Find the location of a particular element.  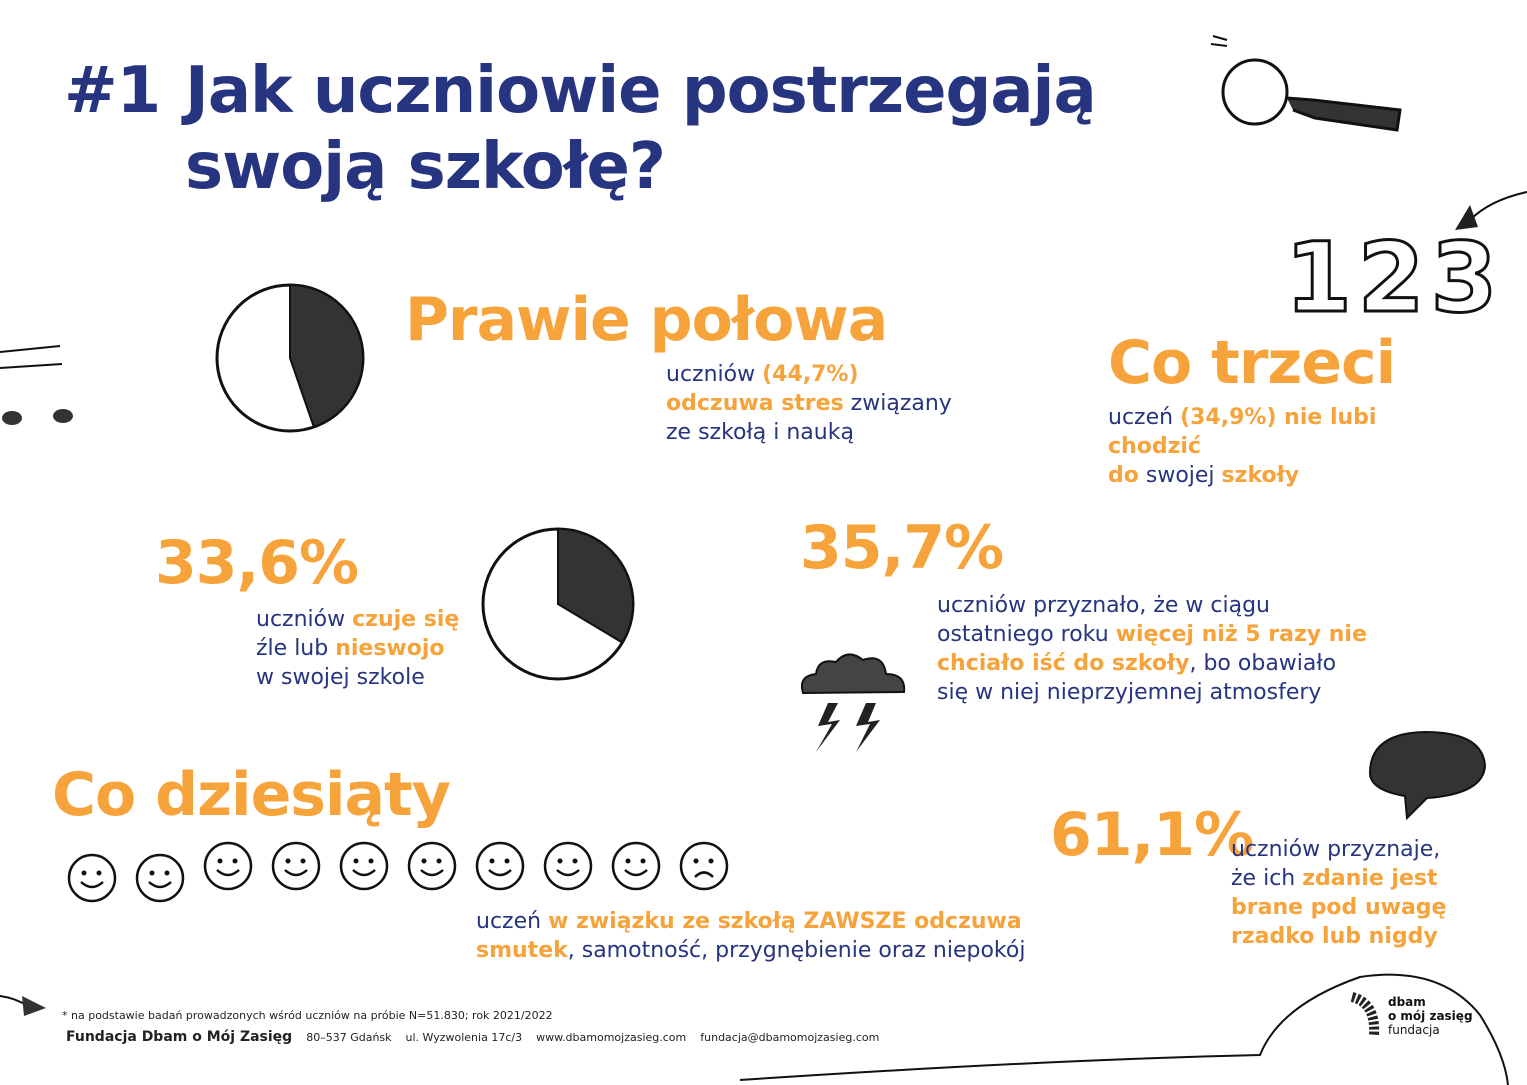

numbers-doodle: 123 is located at coordinates (1393, 278).